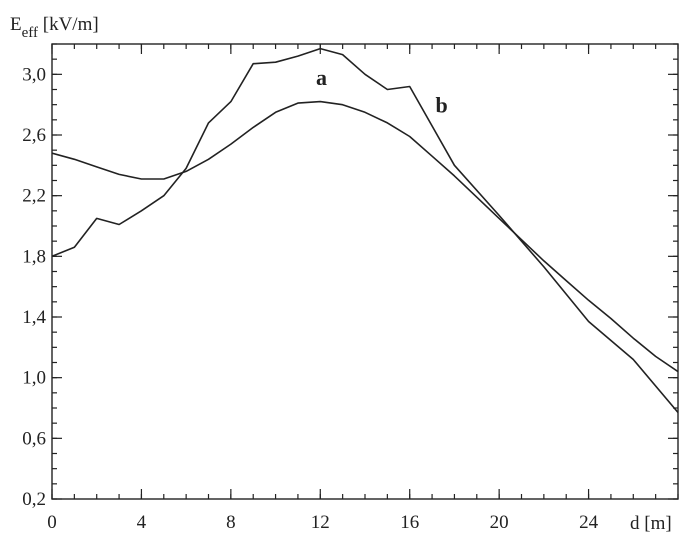 The width and height of the screenshot is (688, 538). I want to click on y-tick-labels: 0,2 0,6 1,0 1,4 1,8 2,2 2,6 3,0, so click(34, 287).